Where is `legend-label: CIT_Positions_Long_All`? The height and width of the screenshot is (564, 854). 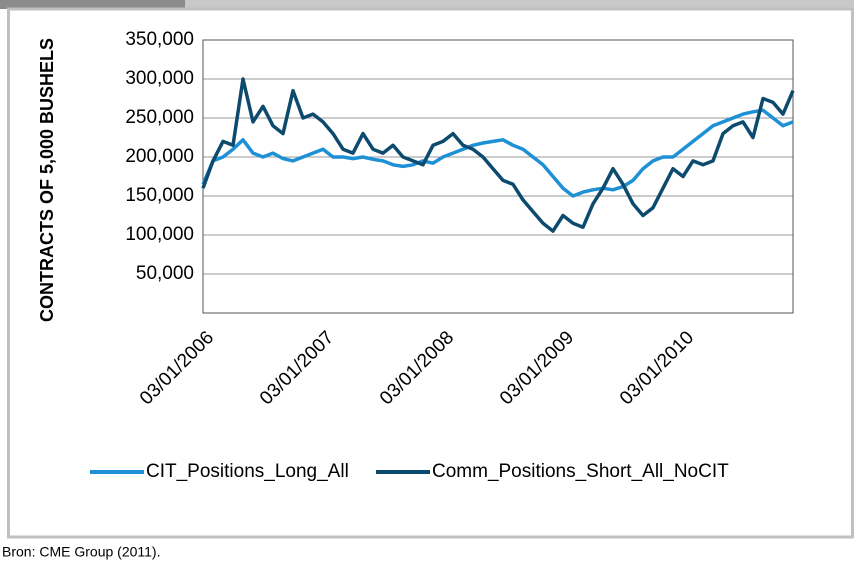 legend-label: CIT_Positions_Long_All is located at coordinates (247, 471).